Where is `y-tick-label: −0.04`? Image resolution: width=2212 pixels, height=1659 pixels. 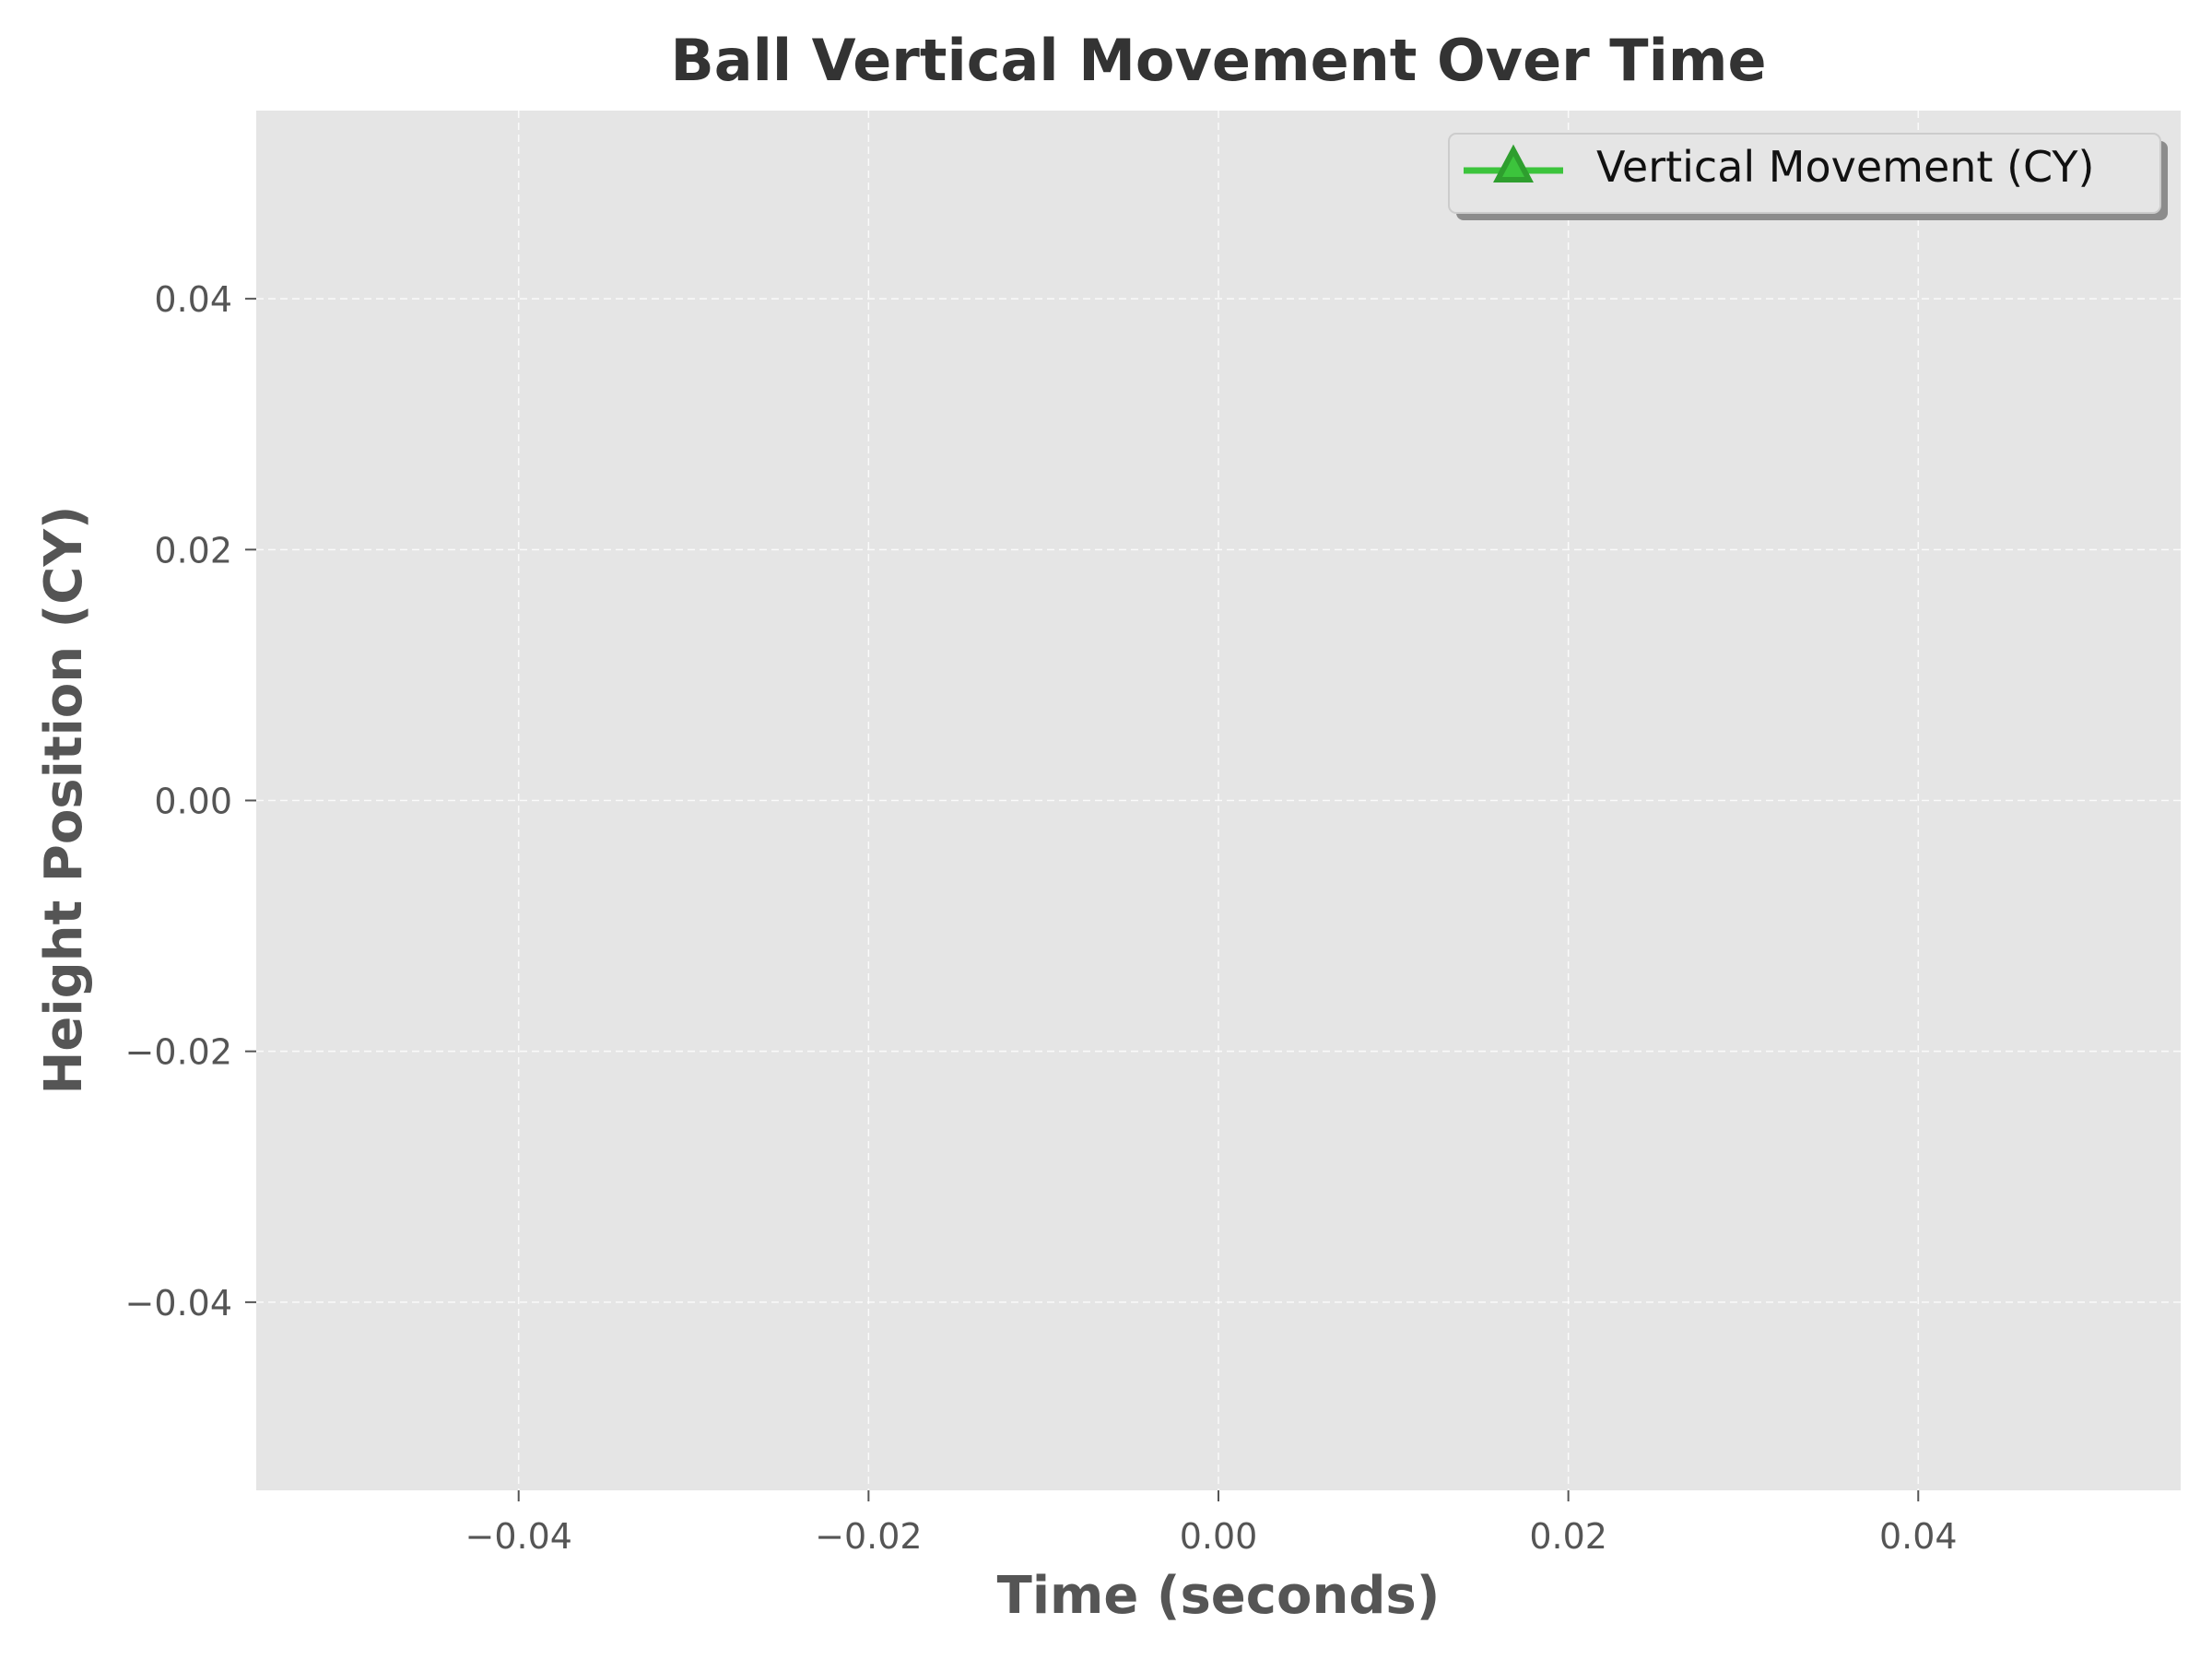 y-tick-label: −0.04 is located at coordinates (178, 1303).